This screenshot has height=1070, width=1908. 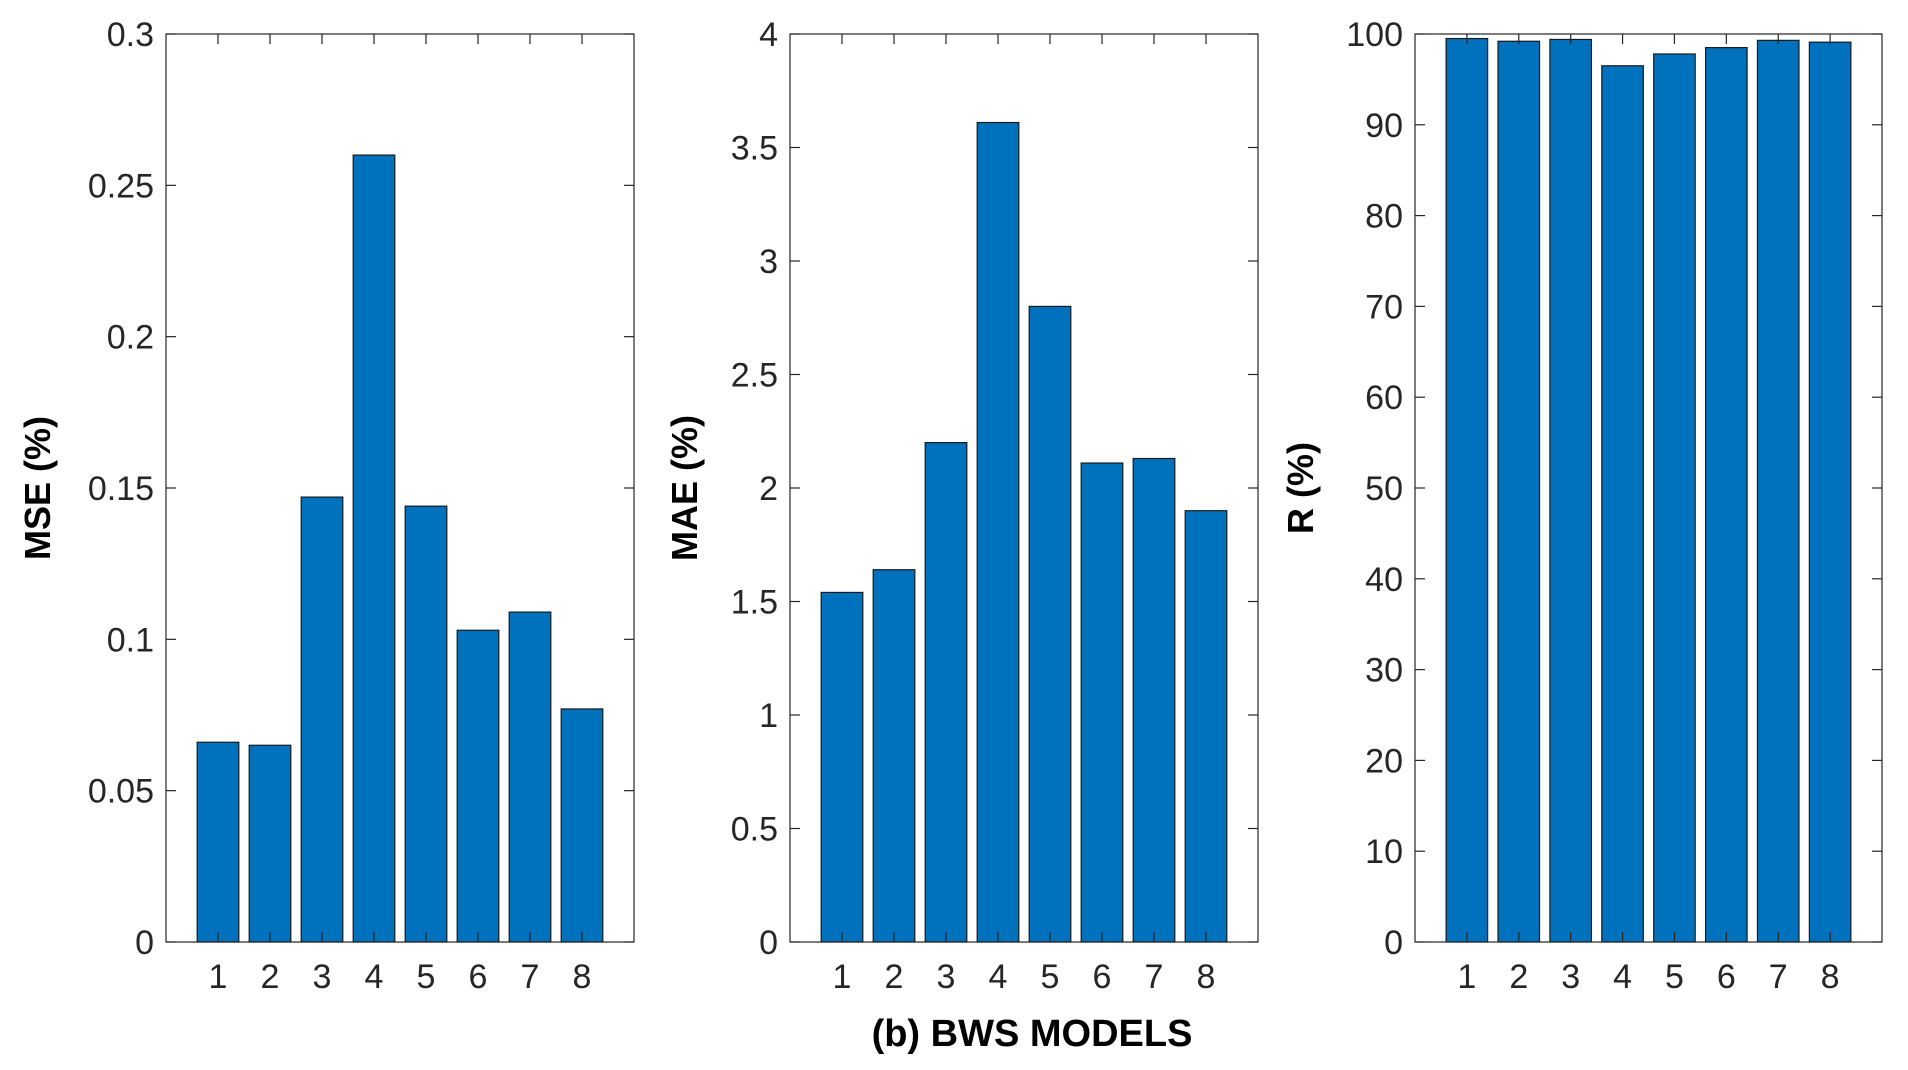 What do you see at coordinates (374, 977) in the screenshot?
I see `mse-xtick-label: 4` at bounding box center [374, 977].